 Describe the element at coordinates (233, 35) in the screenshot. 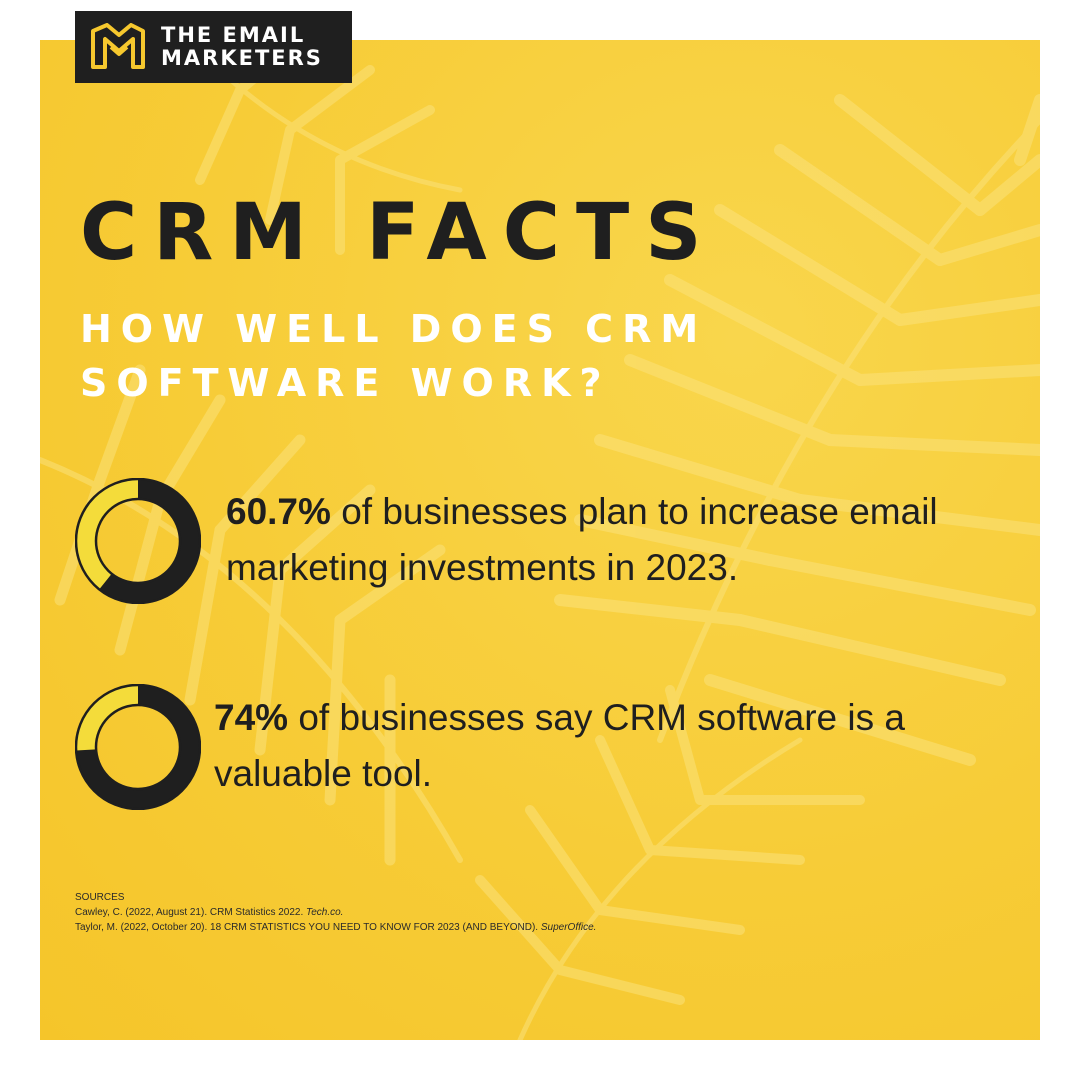

I see `brand-name-line1: THE EMAIL` at that location.